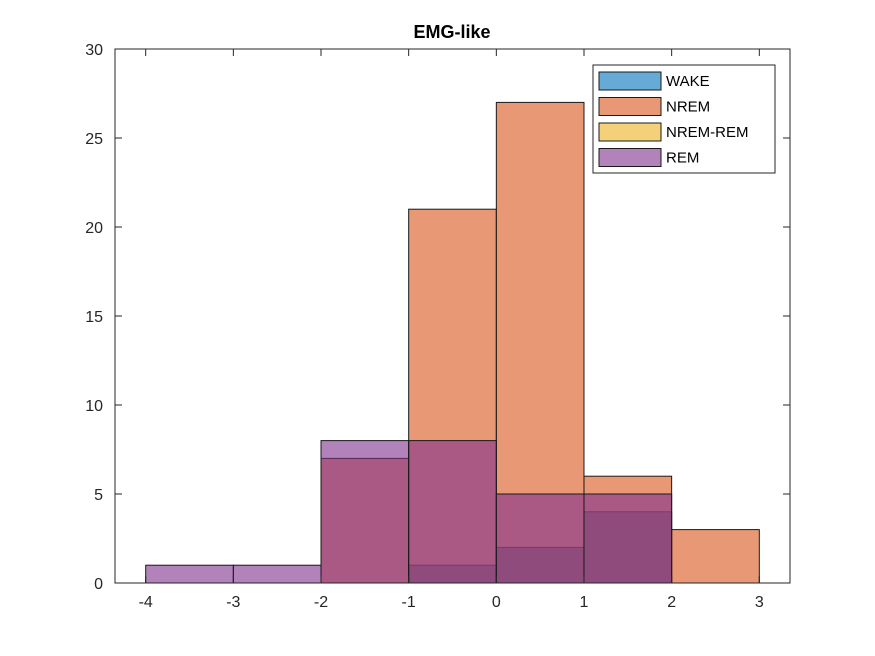 The height and width of the screenshot is (656, 875). I want to click on y-tick-label: 5, so click(98, 495).